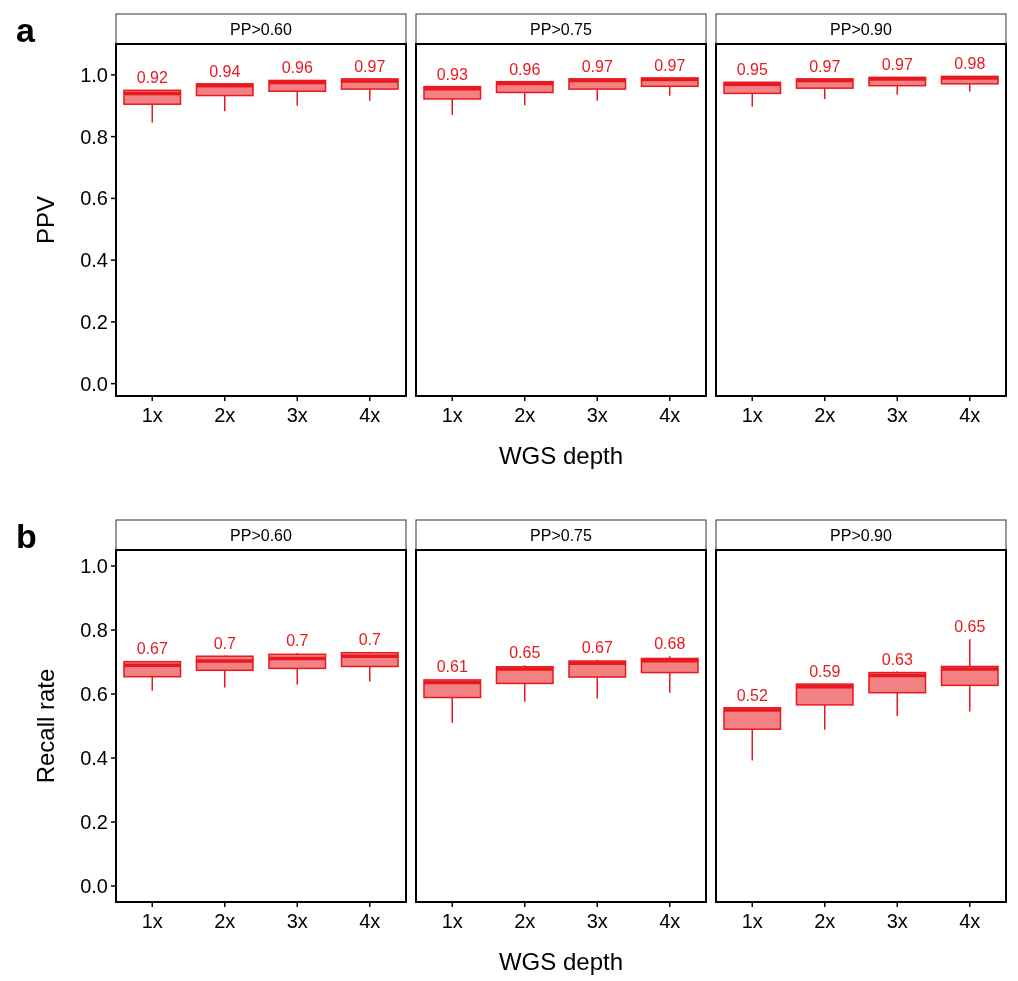 This screenshot has width=1018, height=981. What do you see at coordinates (26, 536) in the screenshot?
I see `text: b` at bounding box center [26, 536].